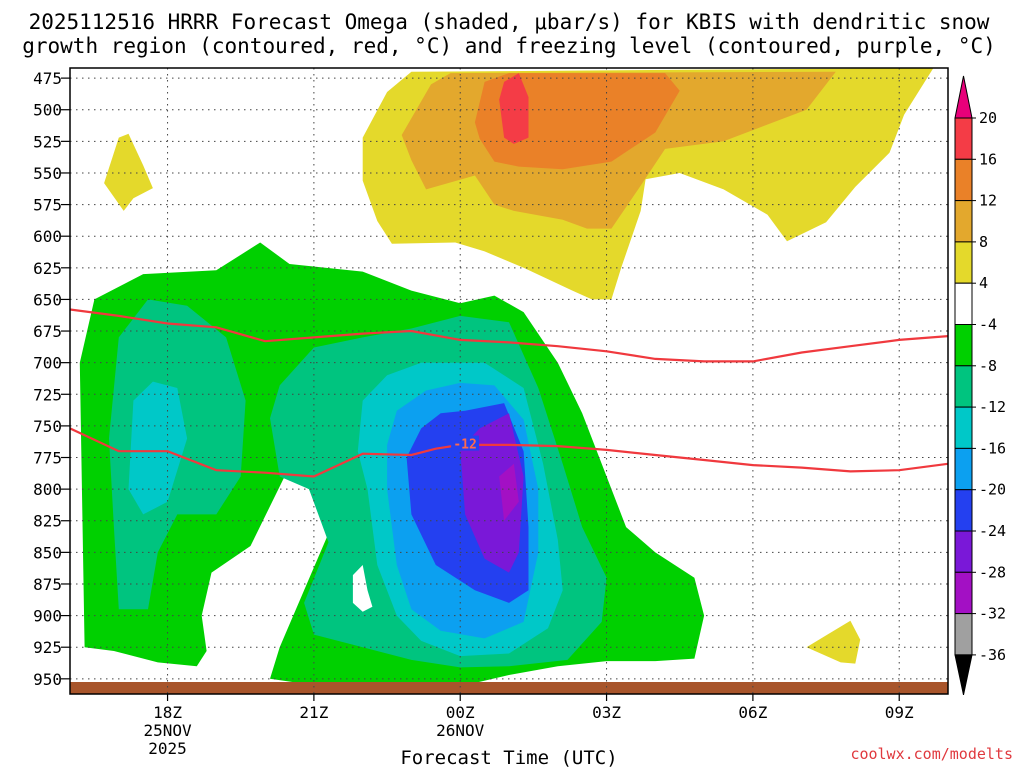 The image size is (1024, 768). I want to click on x-tick-label-3: 03Z, so click(606, 712).